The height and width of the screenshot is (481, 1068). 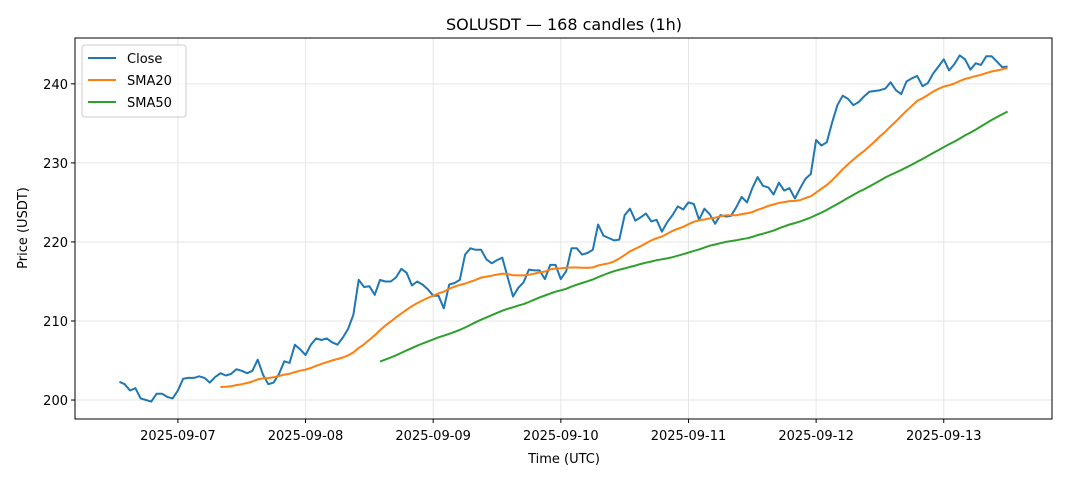 What do you see at coordinates (55, 164) in the screenshot?
I see `y-tick-label: 230` at bounding box center [55, 164].